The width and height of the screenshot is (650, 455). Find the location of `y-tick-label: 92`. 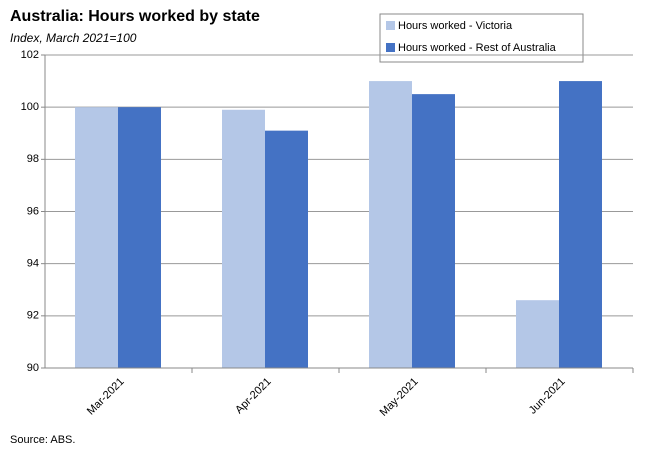

y-tick-label: 92 is located at coordinates (33, 316).